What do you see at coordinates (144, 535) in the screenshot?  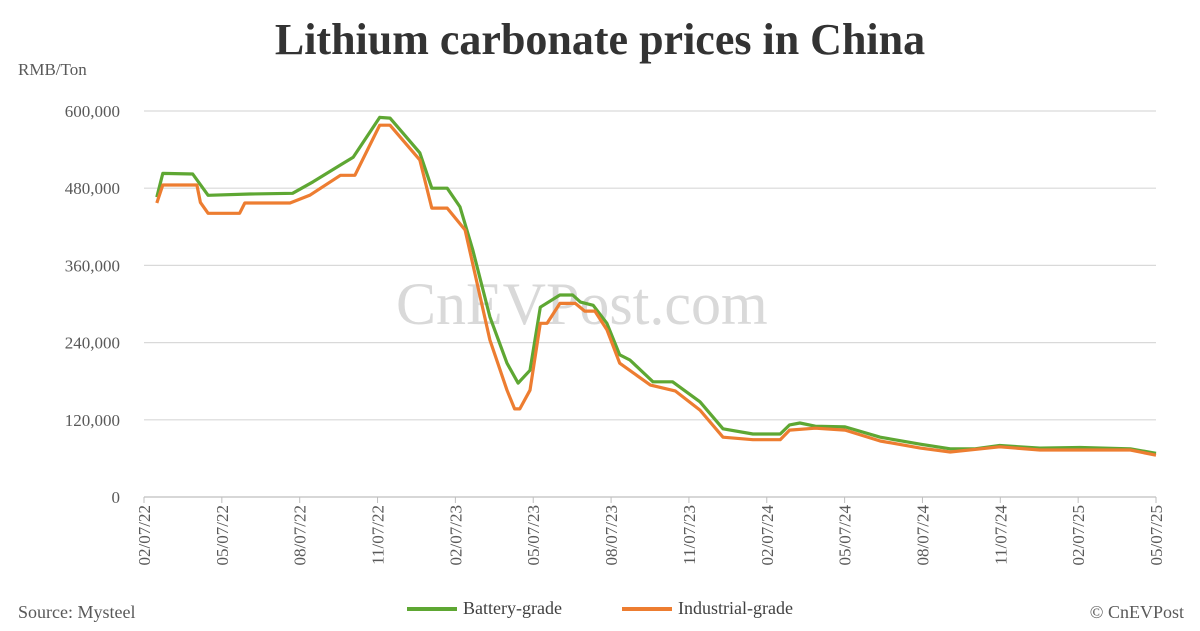 I see `x-tick-label: 02/07/22` at bounding box center [144, 535].